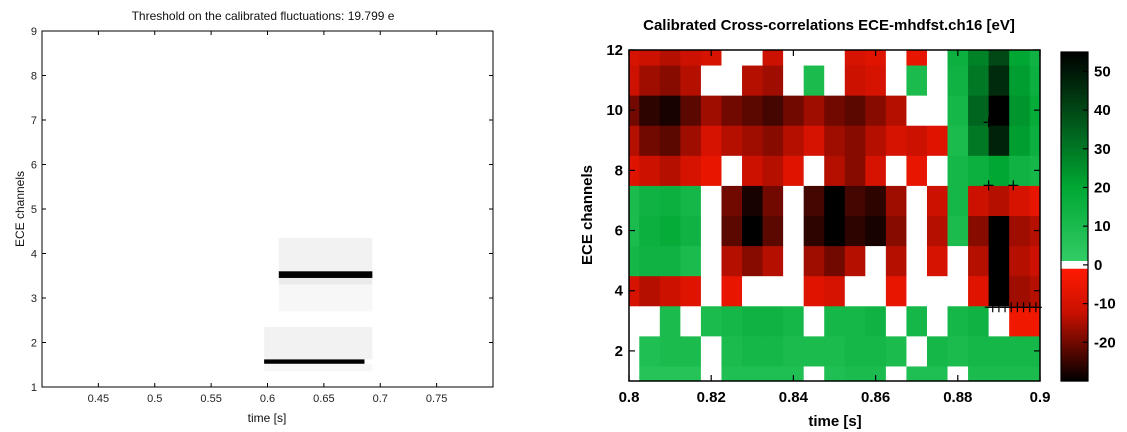  I want to click on x-axis-label: time [s], so click(834, 421).